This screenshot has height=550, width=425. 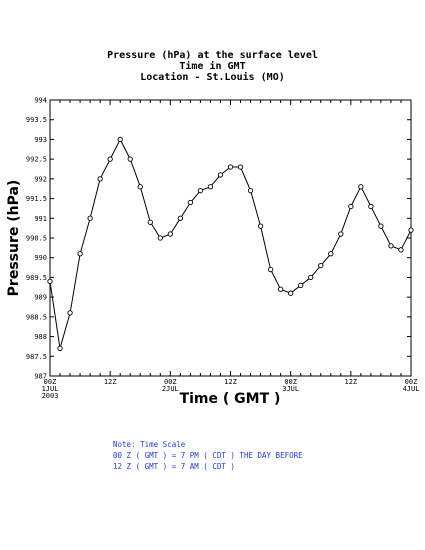 I want to click on chart-title-line-2: Time in GMT, so click(x=212, y=66).